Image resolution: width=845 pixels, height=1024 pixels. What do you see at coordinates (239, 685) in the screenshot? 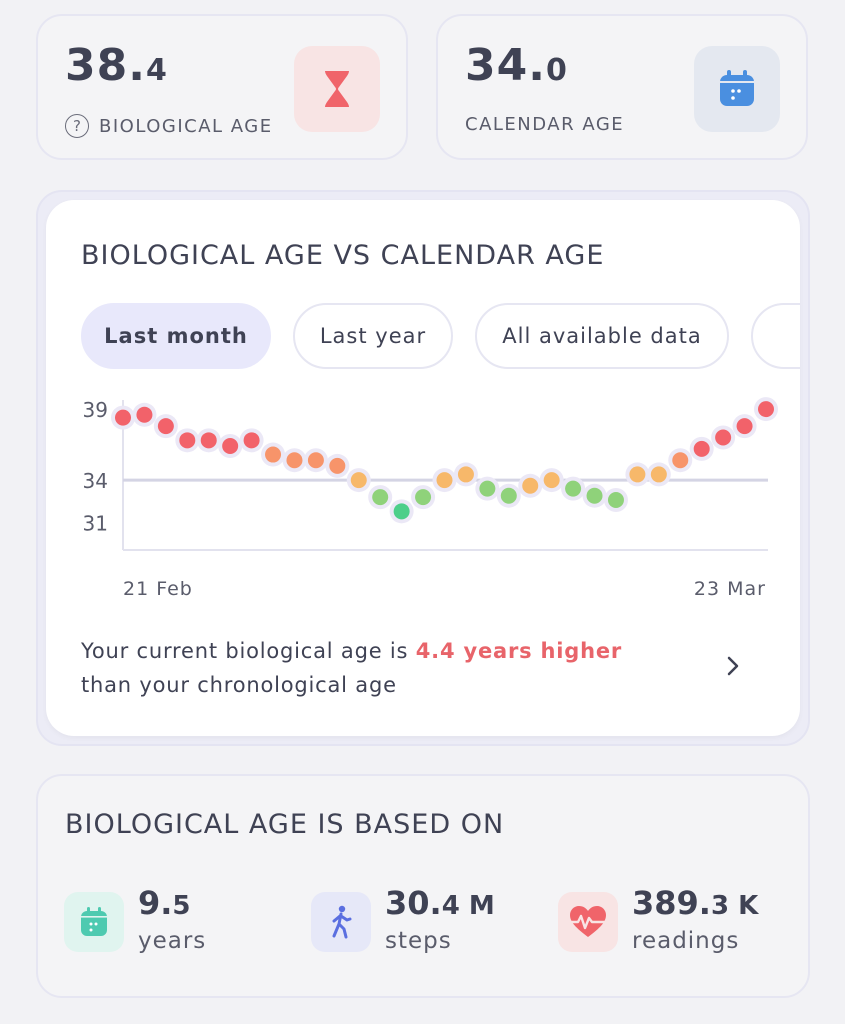
I see `summary-suffix: than your chronological age` at bounding box center [239, 685].